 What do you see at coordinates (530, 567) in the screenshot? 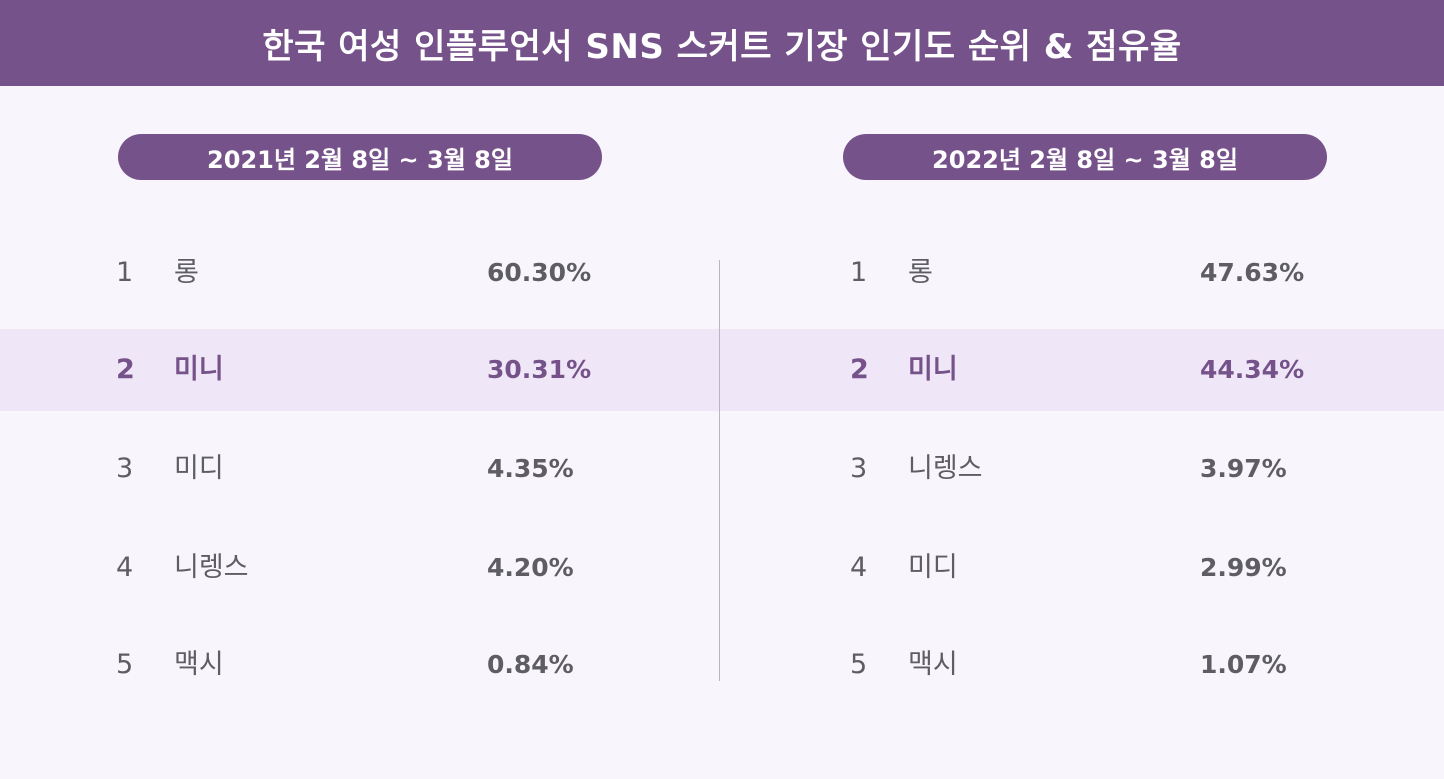
I see `share-cell: 4.20%` at bounding box center [530, 567].